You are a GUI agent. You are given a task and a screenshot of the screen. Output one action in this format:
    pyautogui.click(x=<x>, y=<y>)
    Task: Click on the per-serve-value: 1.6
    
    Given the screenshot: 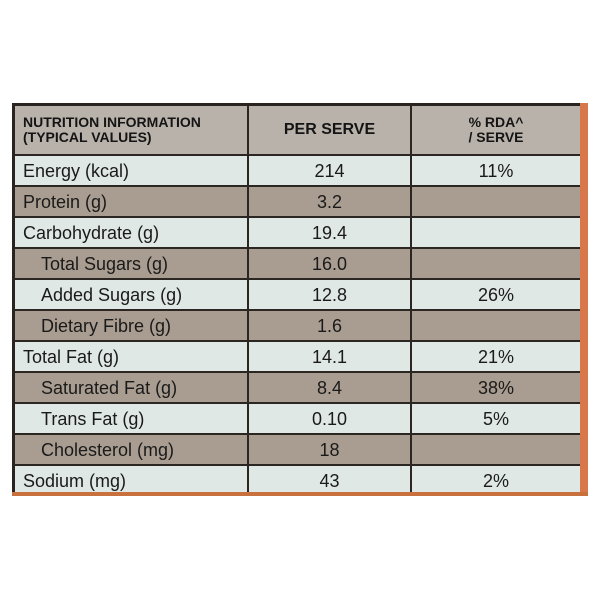 What is the action you would take?
    pyautogui.click(x=330, y=326)
    